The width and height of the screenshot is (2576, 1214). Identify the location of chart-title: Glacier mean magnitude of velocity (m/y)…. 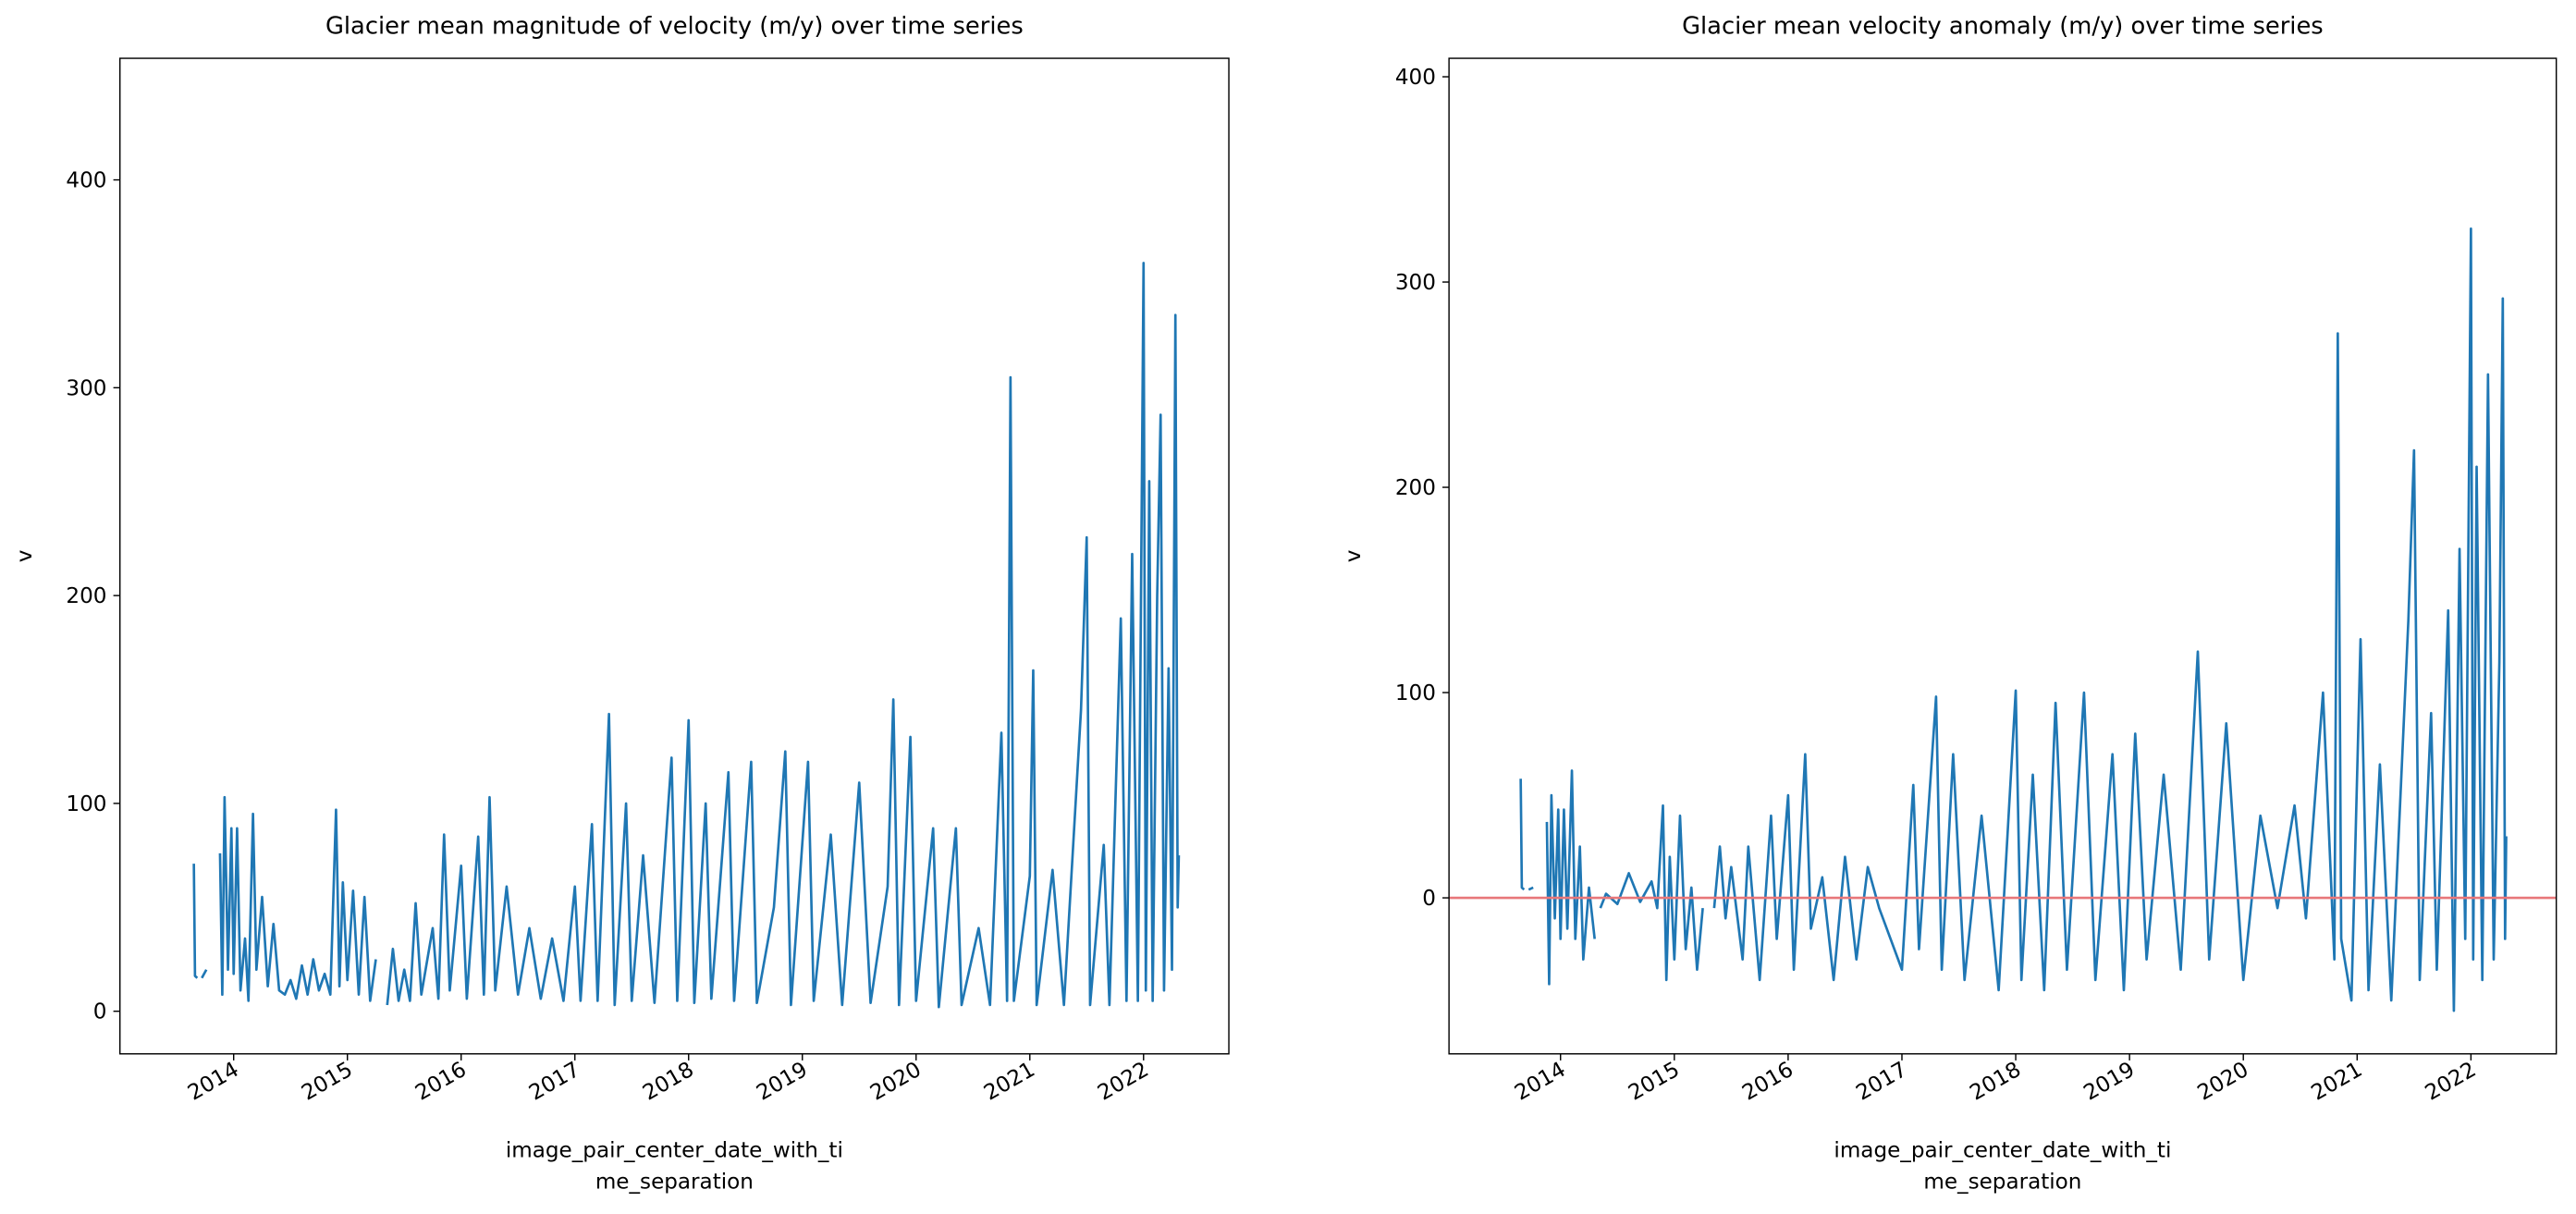
(674, 26).